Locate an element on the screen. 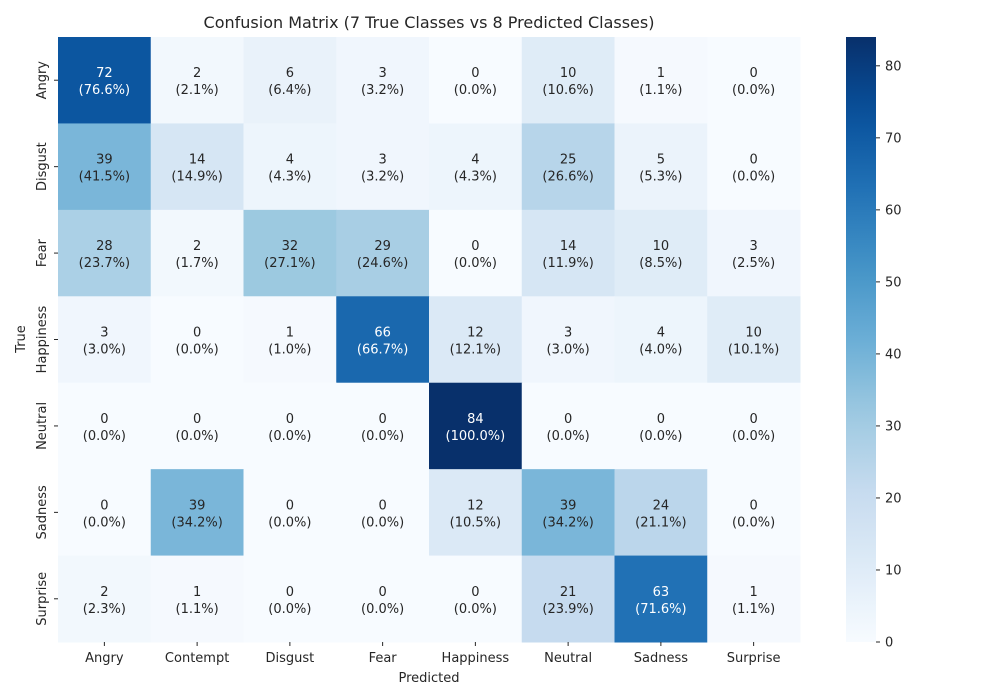  cell-percent-label: (100.0%) is located at coordinates (476, 436).